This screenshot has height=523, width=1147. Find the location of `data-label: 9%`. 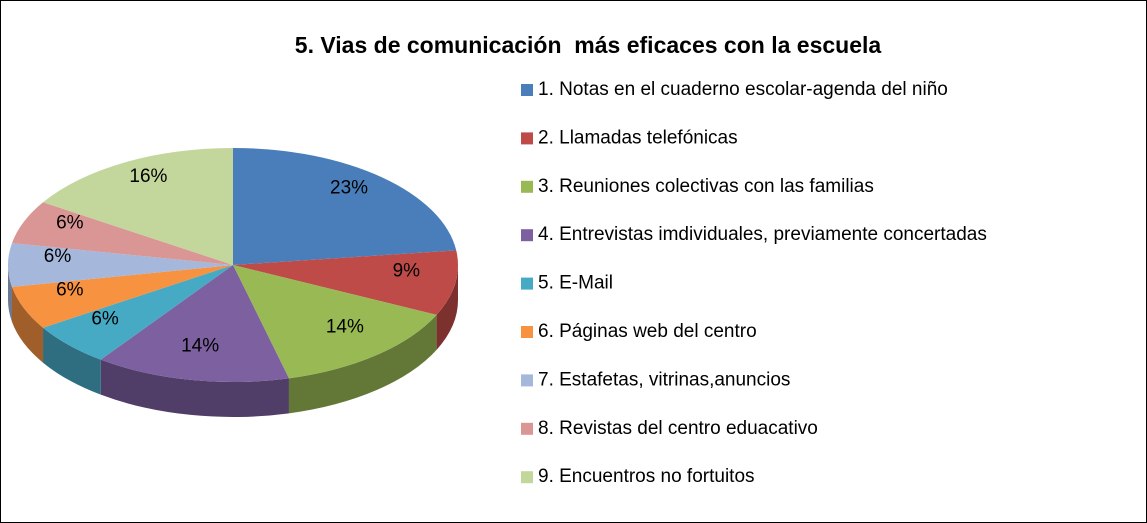

data-label: 9% is located at coordinates (407, 270).